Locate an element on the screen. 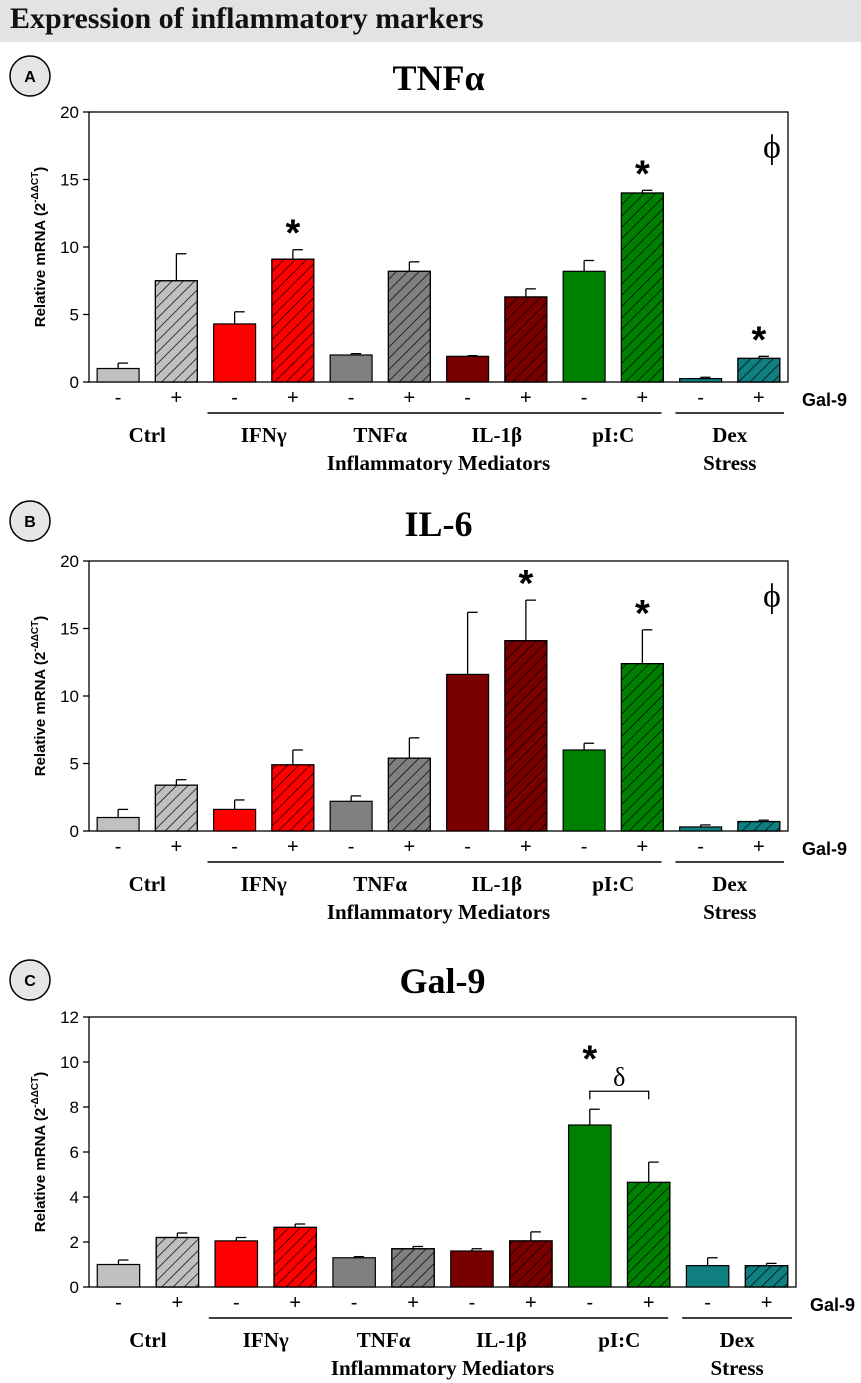 The image size is (861, 1383). stress-label: Stress is located at coordinates (729, 912).